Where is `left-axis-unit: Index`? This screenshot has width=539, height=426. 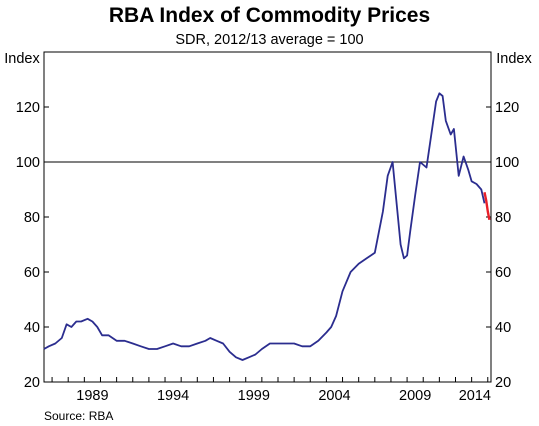
left-axis-unit: Index is located at coordinates (22, 59).